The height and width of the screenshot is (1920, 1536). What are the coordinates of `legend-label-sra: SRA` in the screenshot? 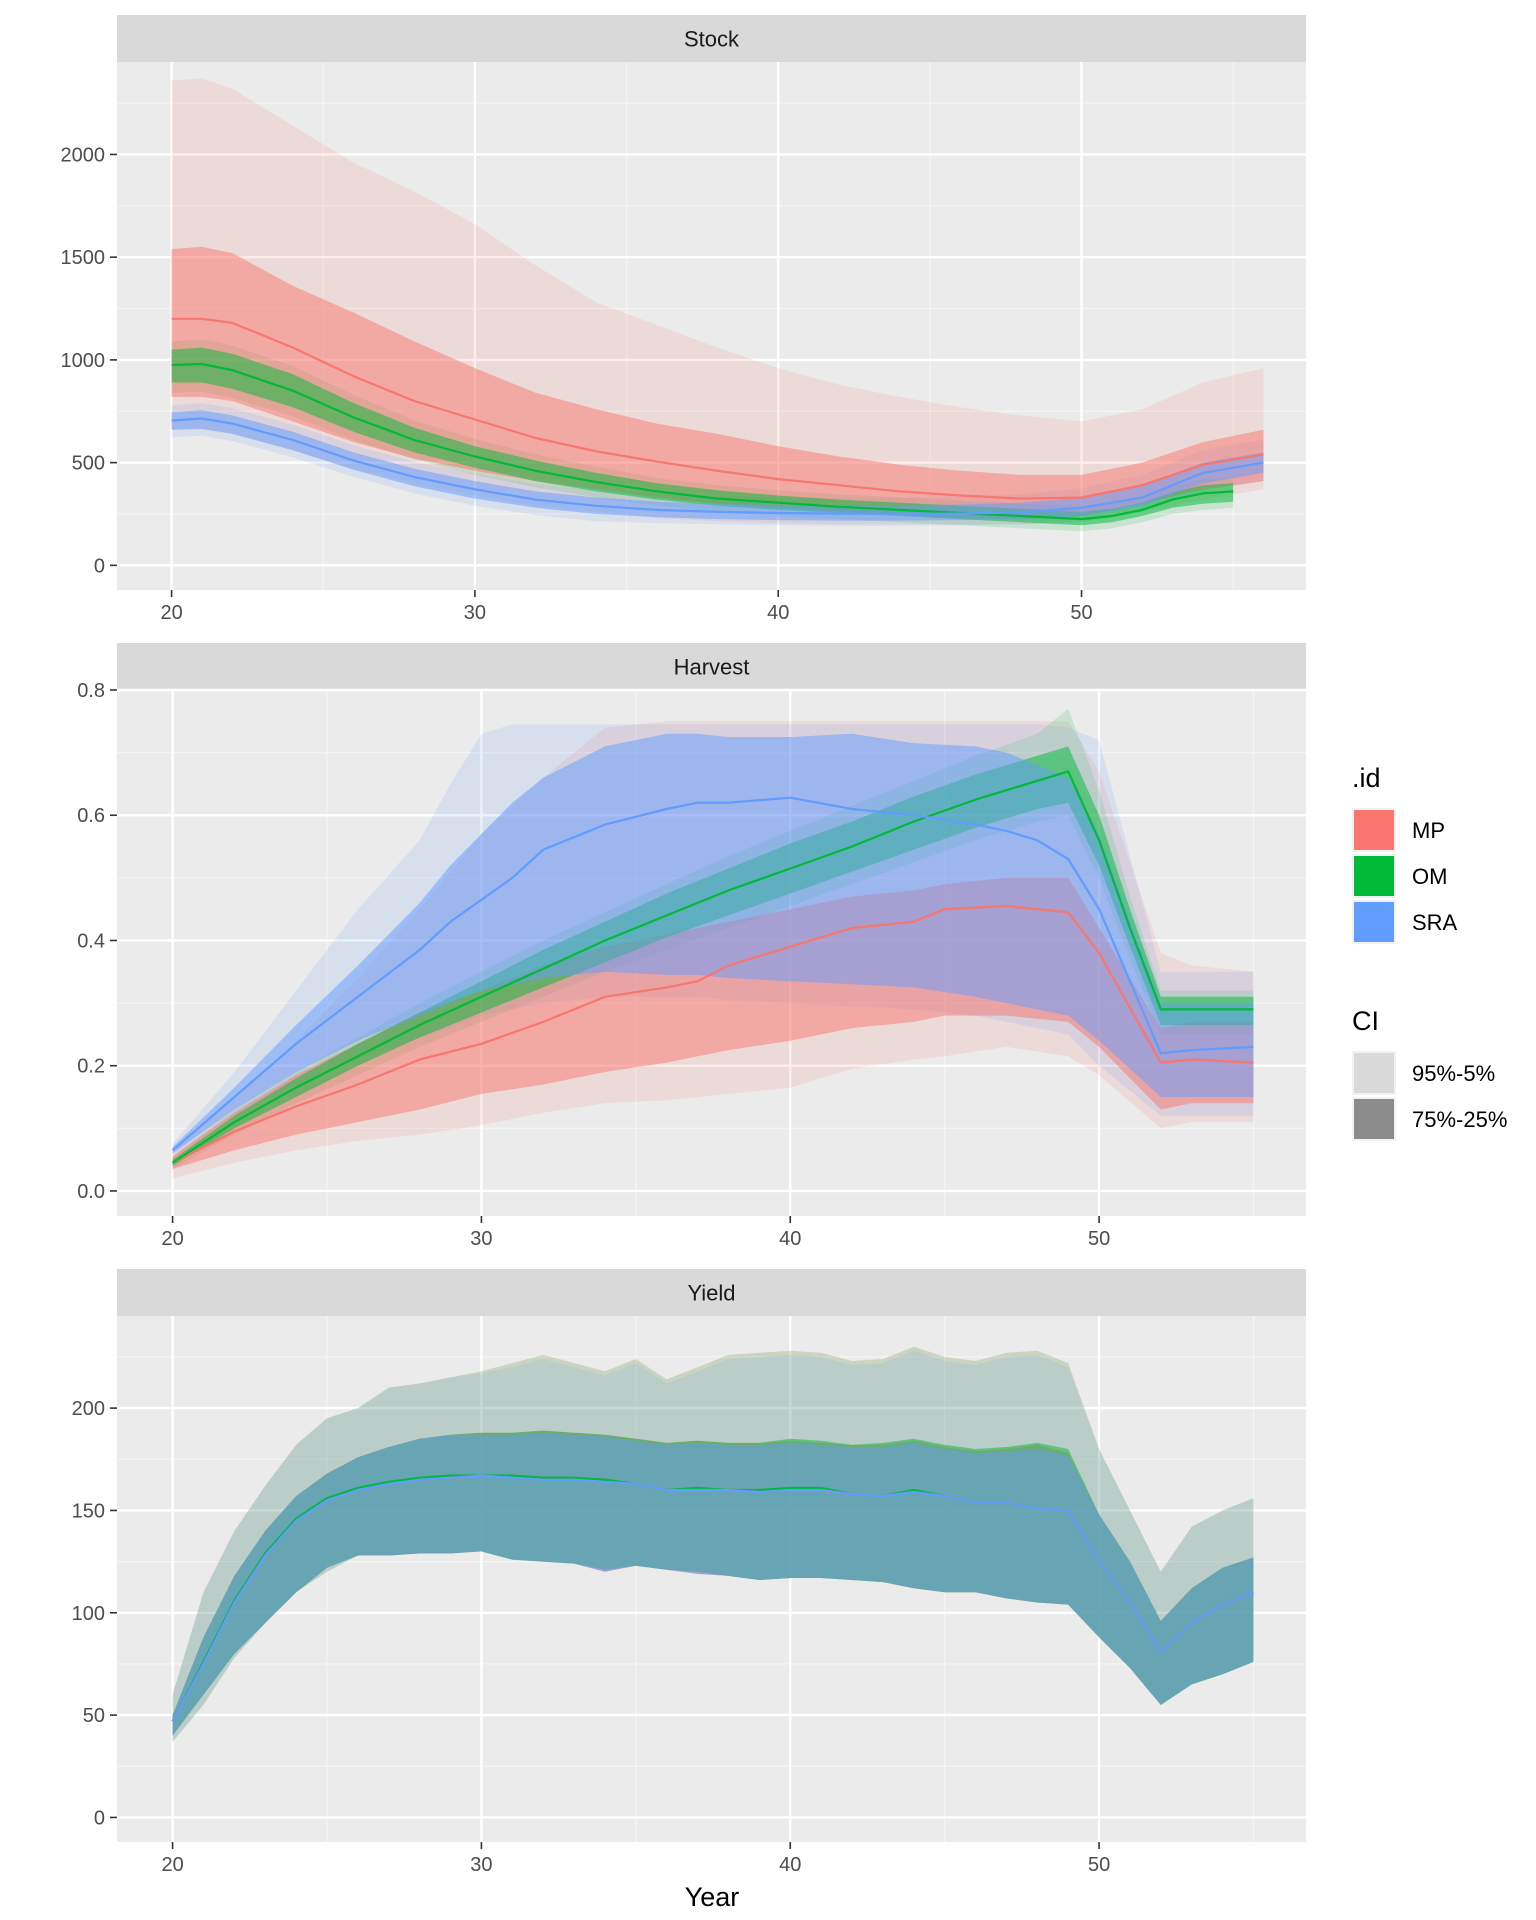 It's located at (1435, 922).